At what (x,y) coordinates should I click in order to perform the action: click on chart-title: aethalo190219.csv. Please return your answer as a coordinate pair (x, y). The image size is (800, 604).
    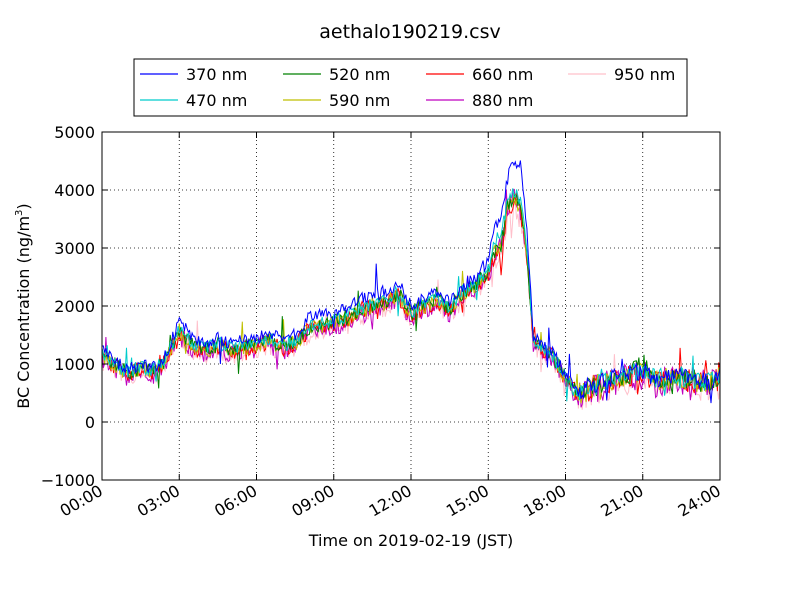
    Looking at the image, I should click on (410, 32).